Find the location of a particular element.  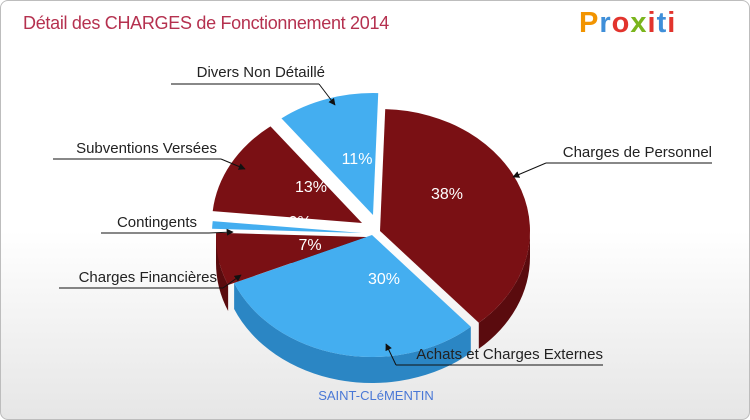

pie-slice-value-5: 11% is located at coordinates (357, 159).